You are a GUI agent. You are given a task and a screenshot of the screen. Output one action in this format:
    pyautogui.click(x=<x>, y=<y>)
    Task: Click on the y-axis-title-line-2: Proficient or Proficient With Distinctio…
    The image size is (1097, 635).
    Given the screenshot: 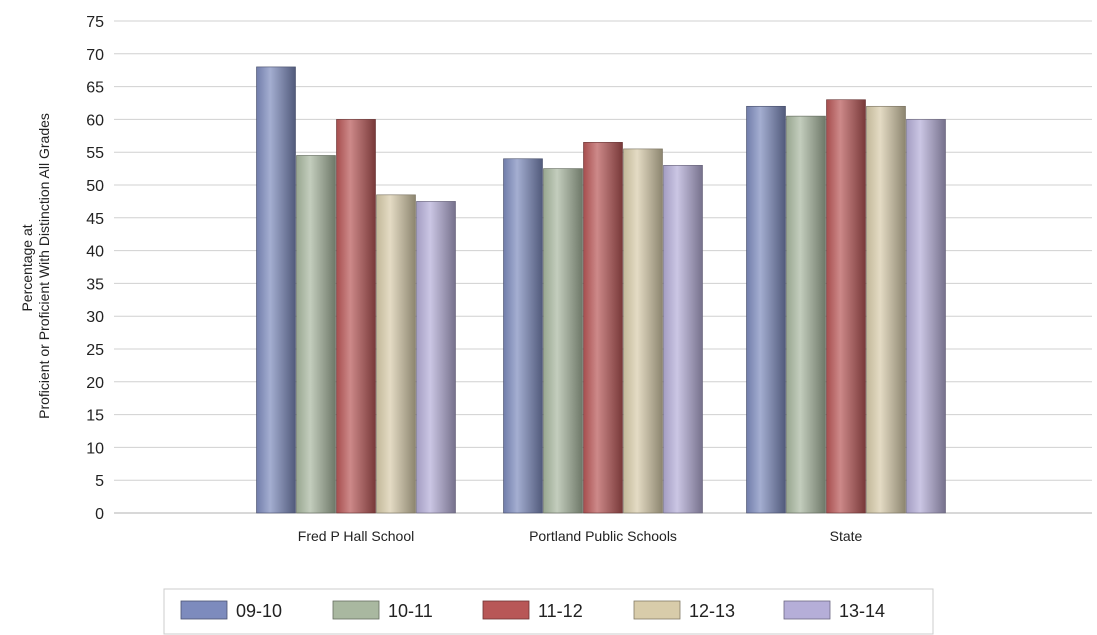 What is the action you would take?
    pyautogui.click(x=44, y=266)
    